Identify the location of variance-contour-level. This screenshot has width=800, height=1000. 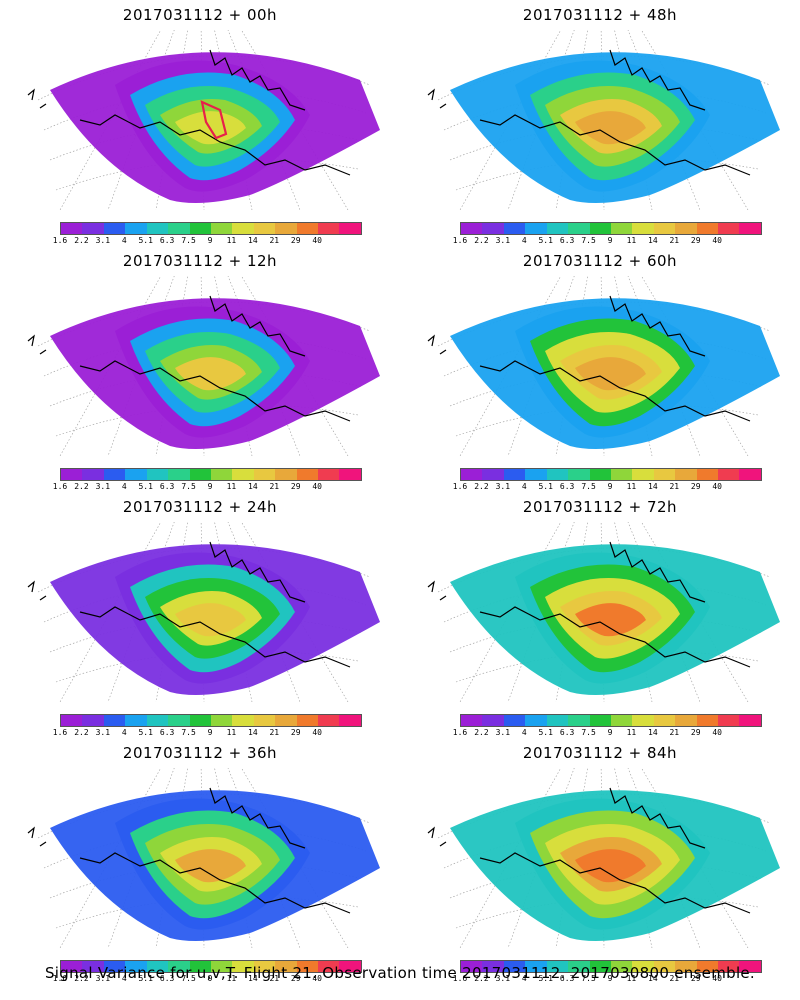
(610, 866).